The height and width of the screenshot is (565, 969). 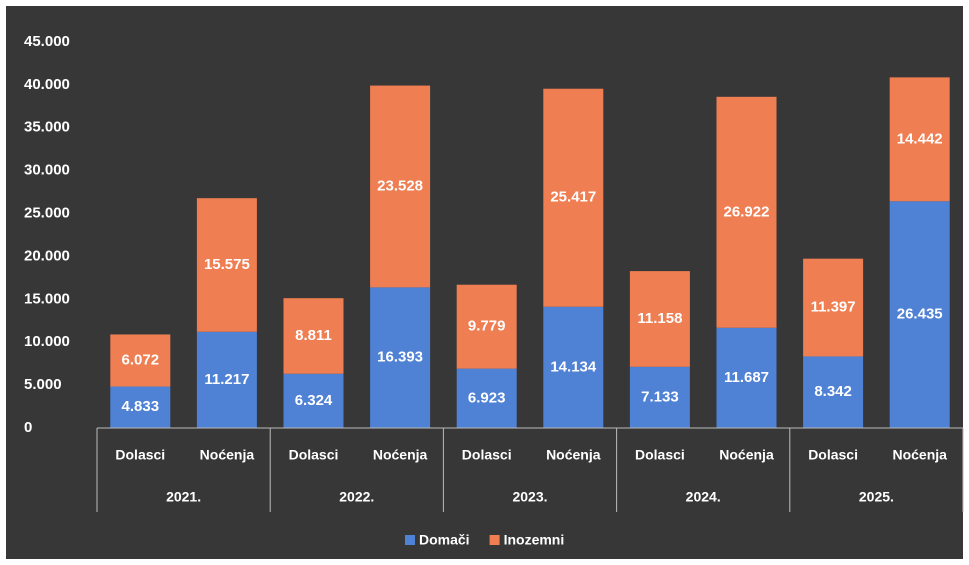 I want to click on data-label: 6.072, so click(x=141, y=359).